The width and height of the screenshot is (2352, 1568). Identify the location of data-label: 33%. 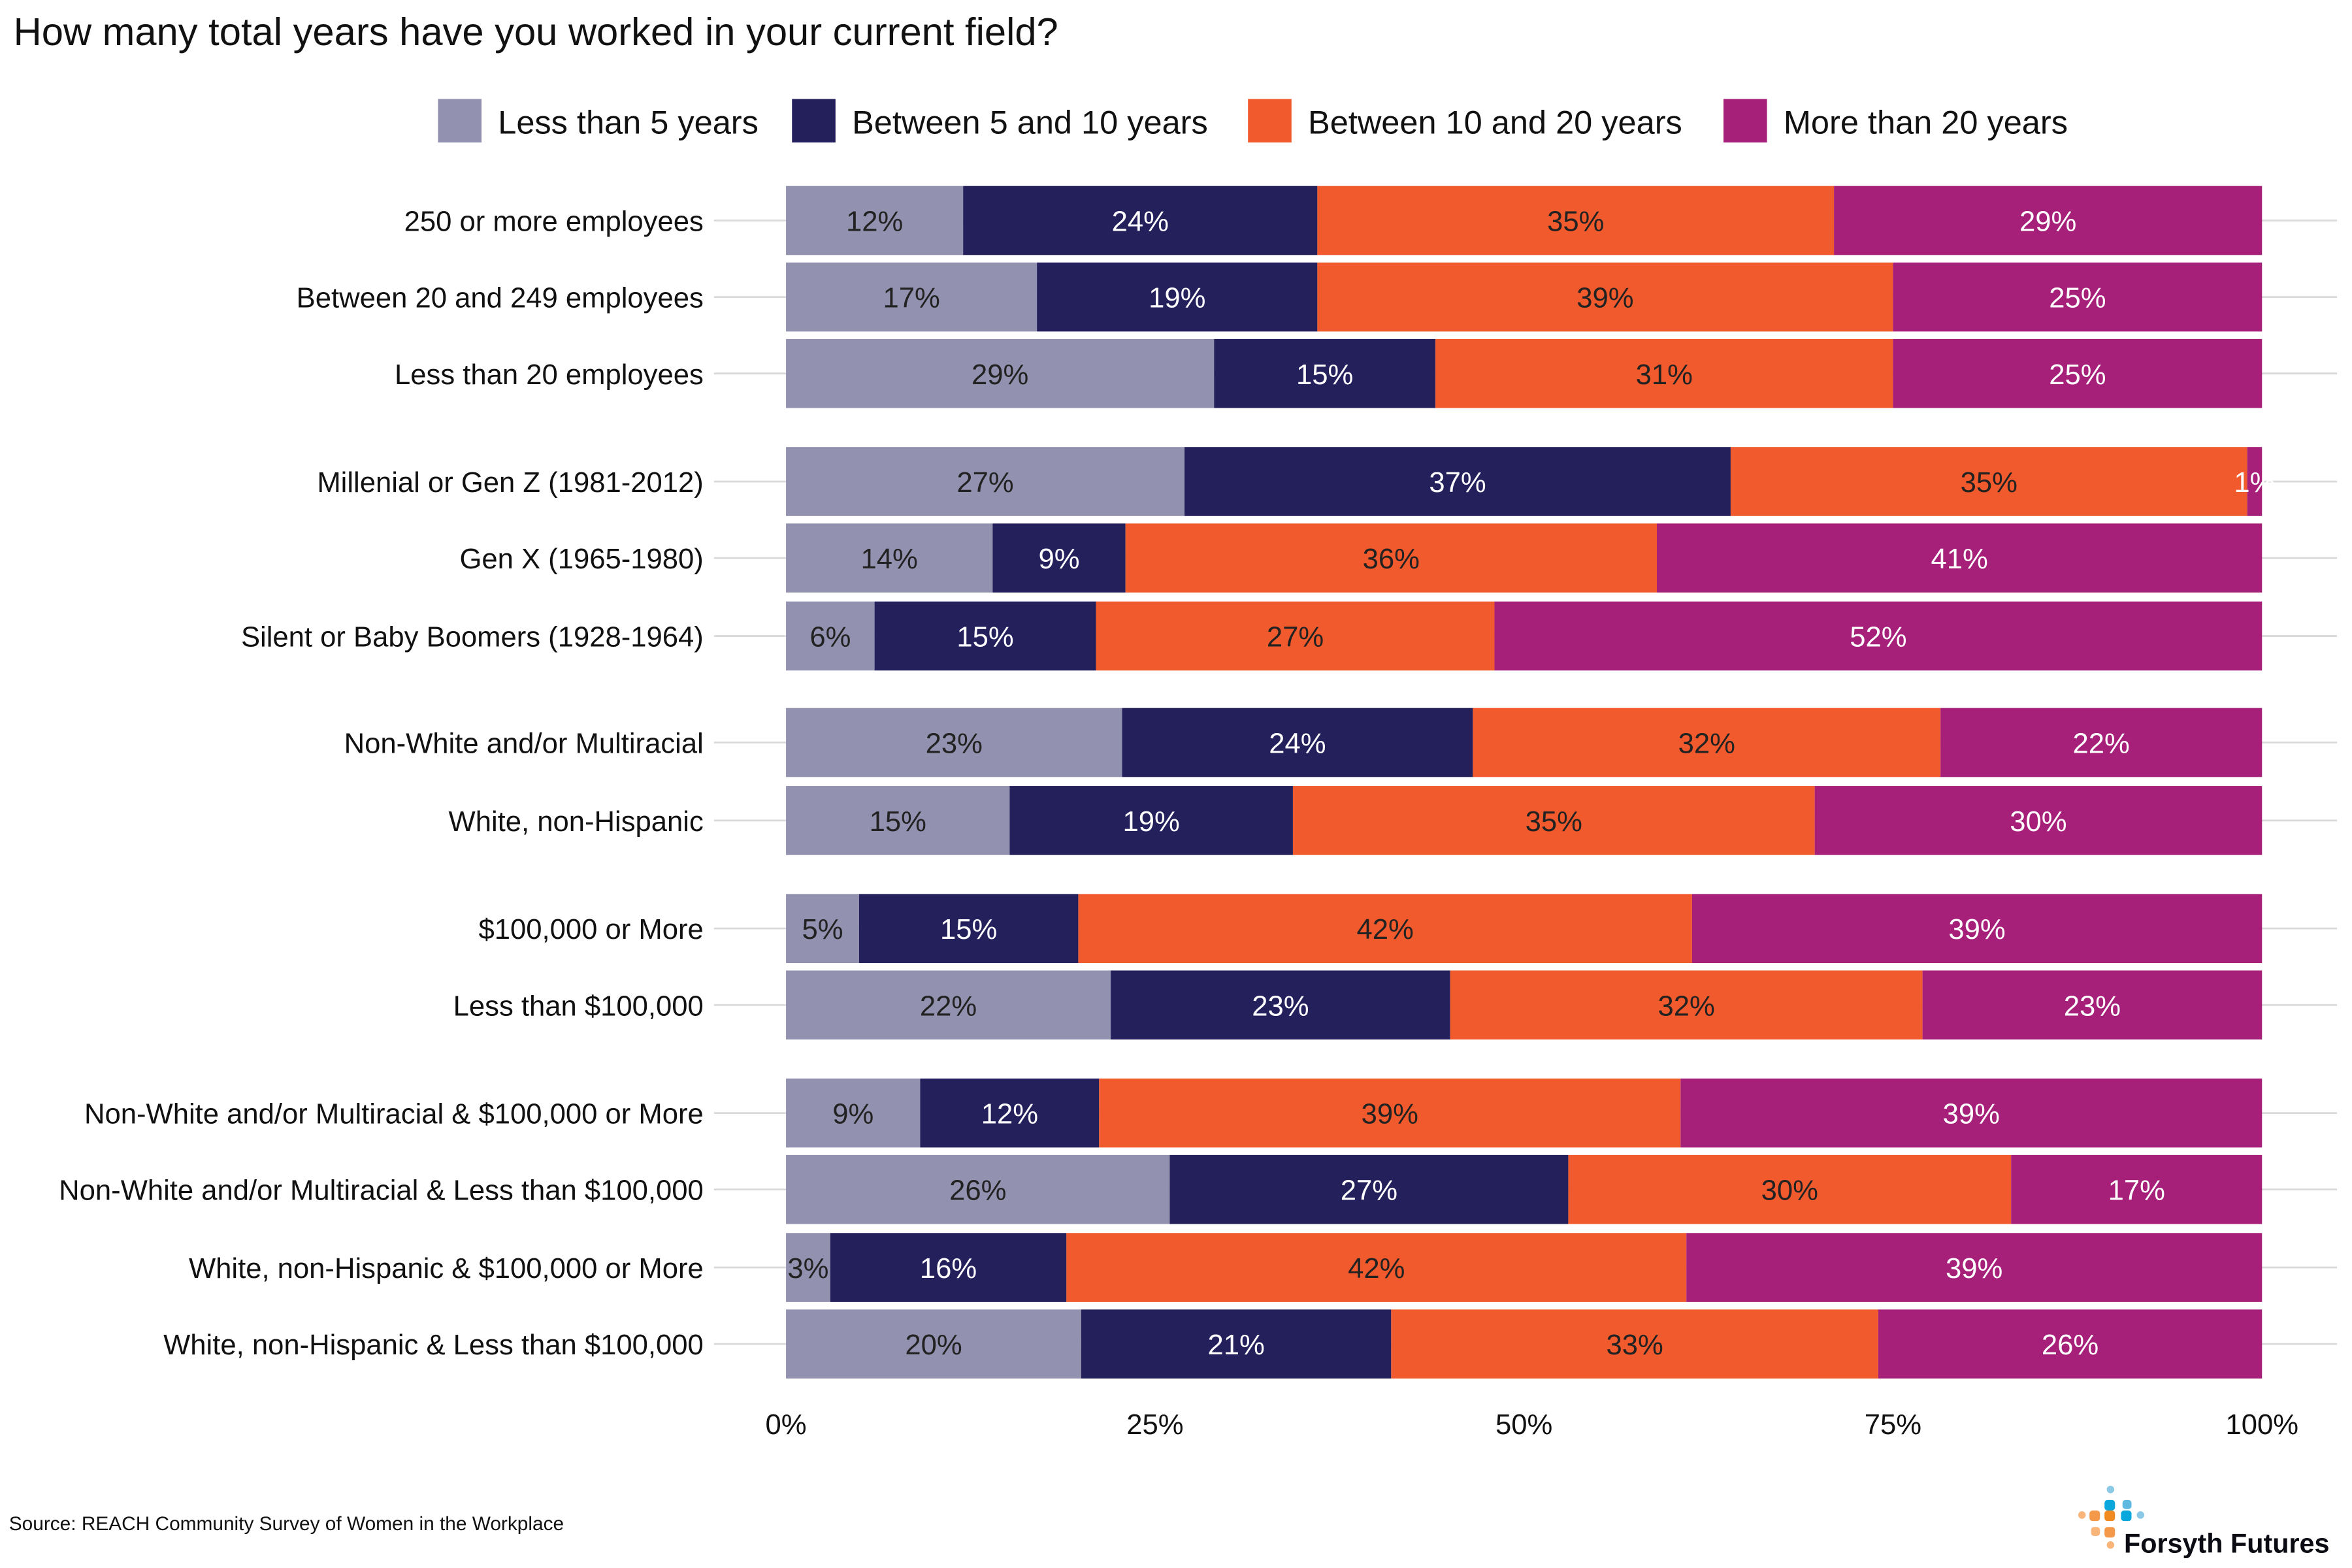
(1634, 1345).